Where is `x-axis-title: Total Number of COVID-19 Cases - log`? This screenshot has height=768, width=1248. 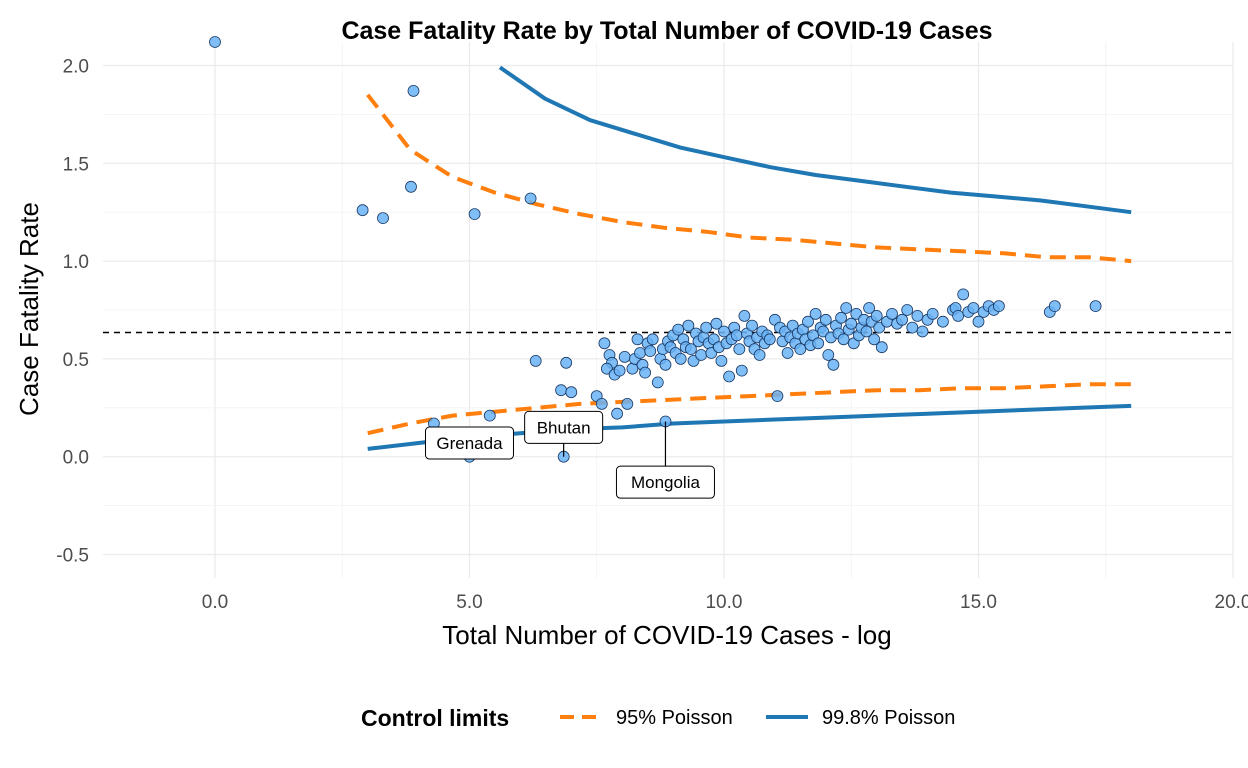
x-axis-title: Total Number of COVID-19 Cases - log is located at coordinates (666, 635).